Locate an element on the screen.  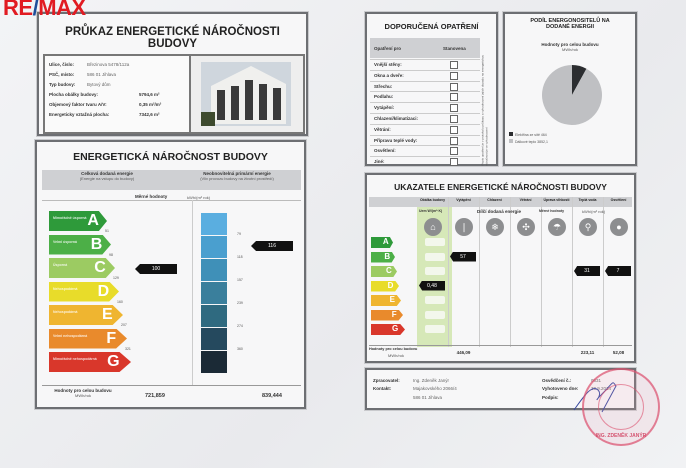
uem-label: Uem W/(m²·K) is located at coordinates (431, 211).